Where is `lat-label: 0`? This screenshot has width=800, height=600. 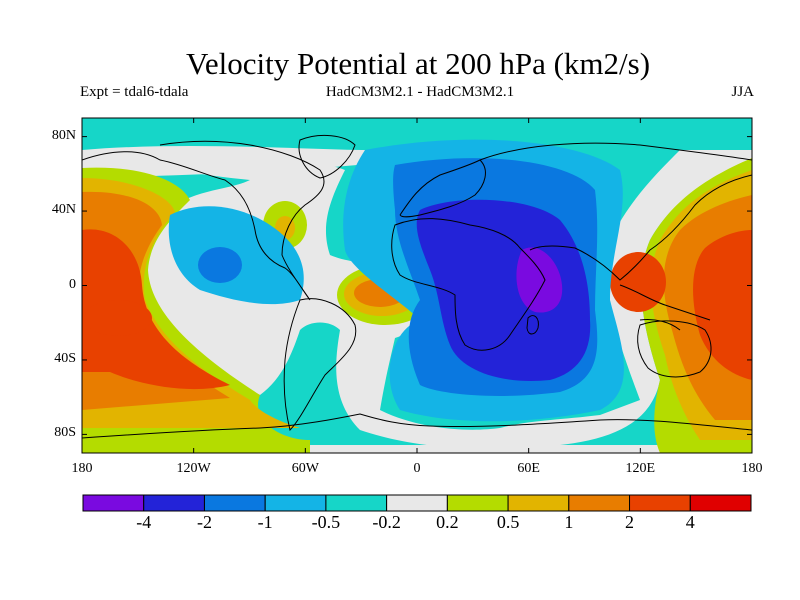 lat-label: 0 is located at coordinates (72, 284).